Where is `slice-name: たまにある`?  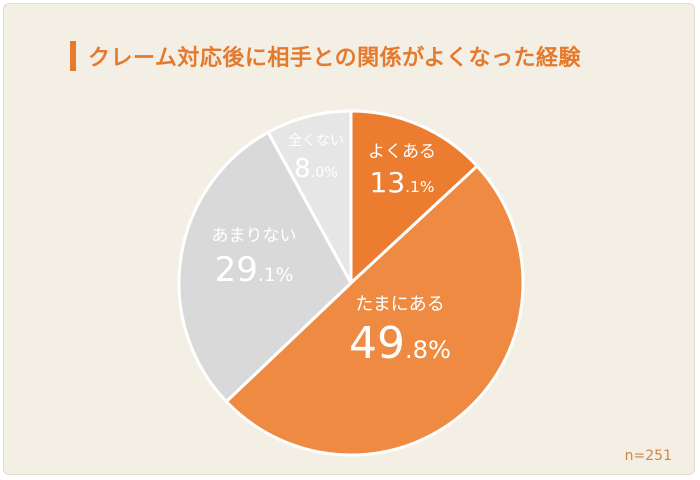
slice-name: たまにある is located at coordinates (400, 304).